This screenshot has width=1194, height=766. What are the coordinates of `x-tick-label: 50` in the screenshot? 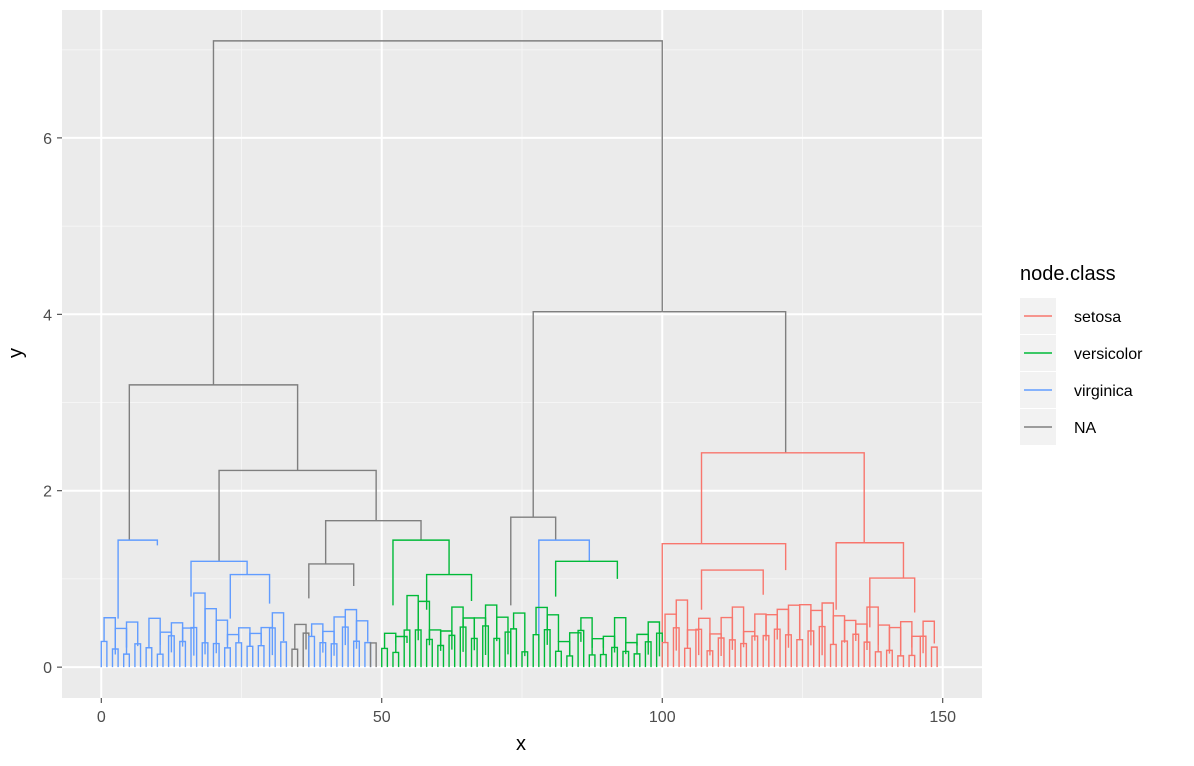 It's located at (382, 717).